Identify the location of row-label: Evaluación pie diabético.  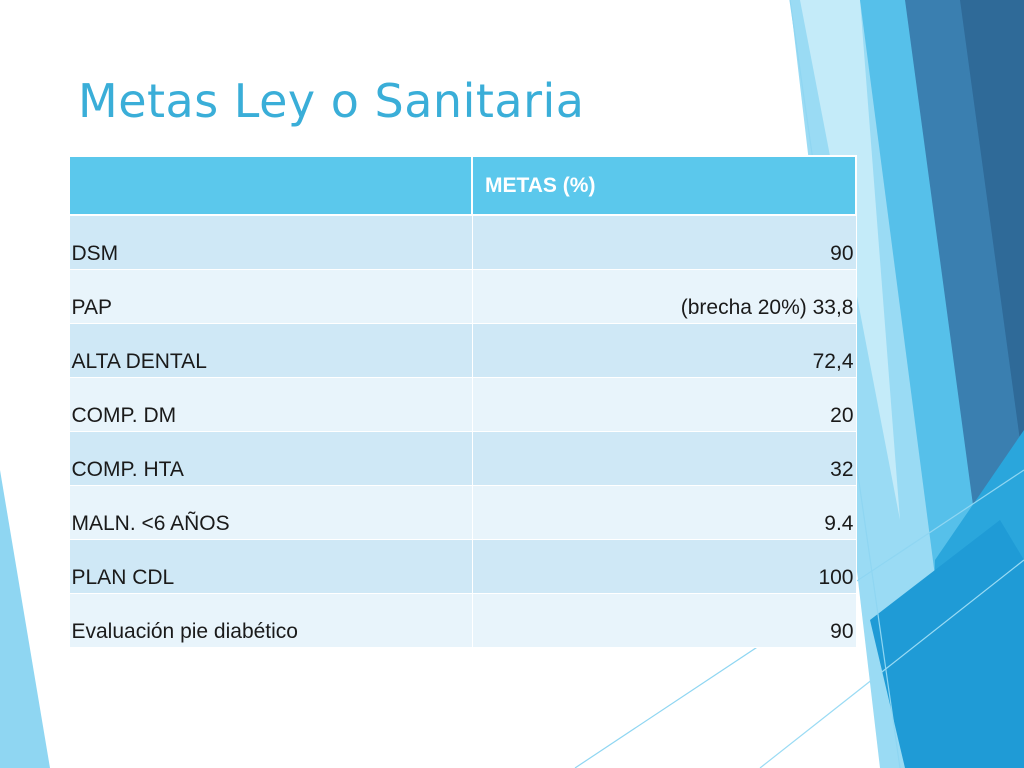
(270, 620).